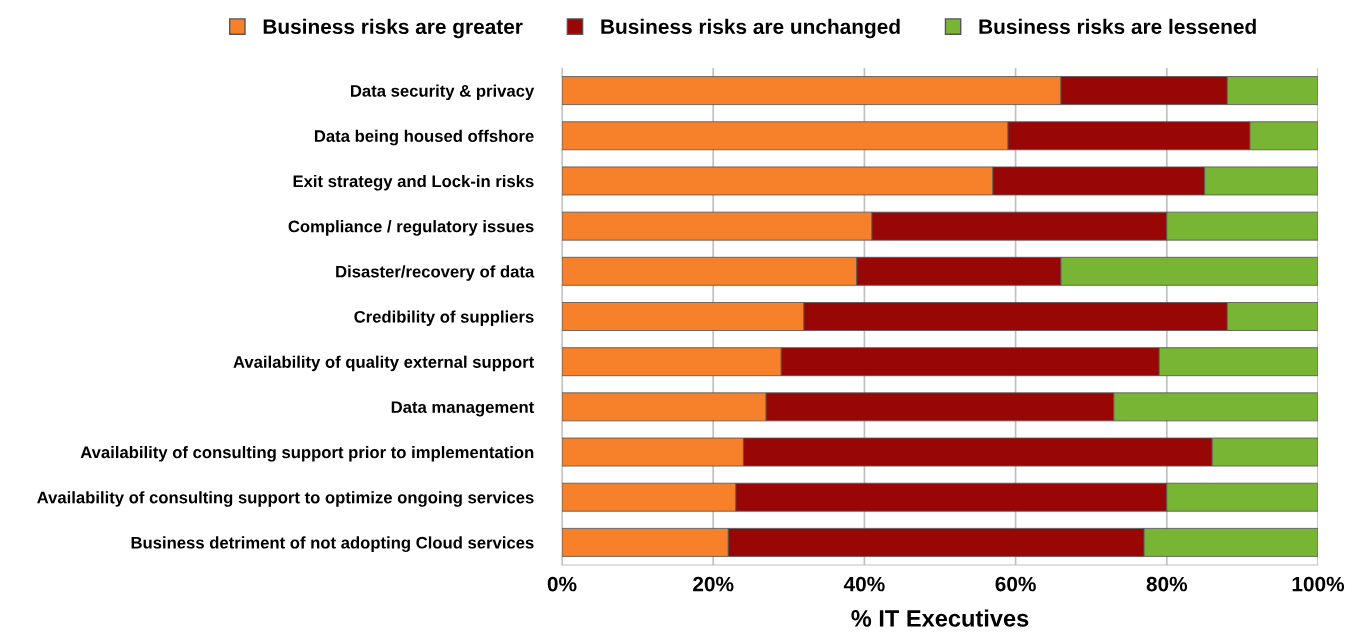  Describe the element at coordinates (307, 454) in the screenshot. I see `y-tick-label: Availability of consulting support prior to implementation` at that location.